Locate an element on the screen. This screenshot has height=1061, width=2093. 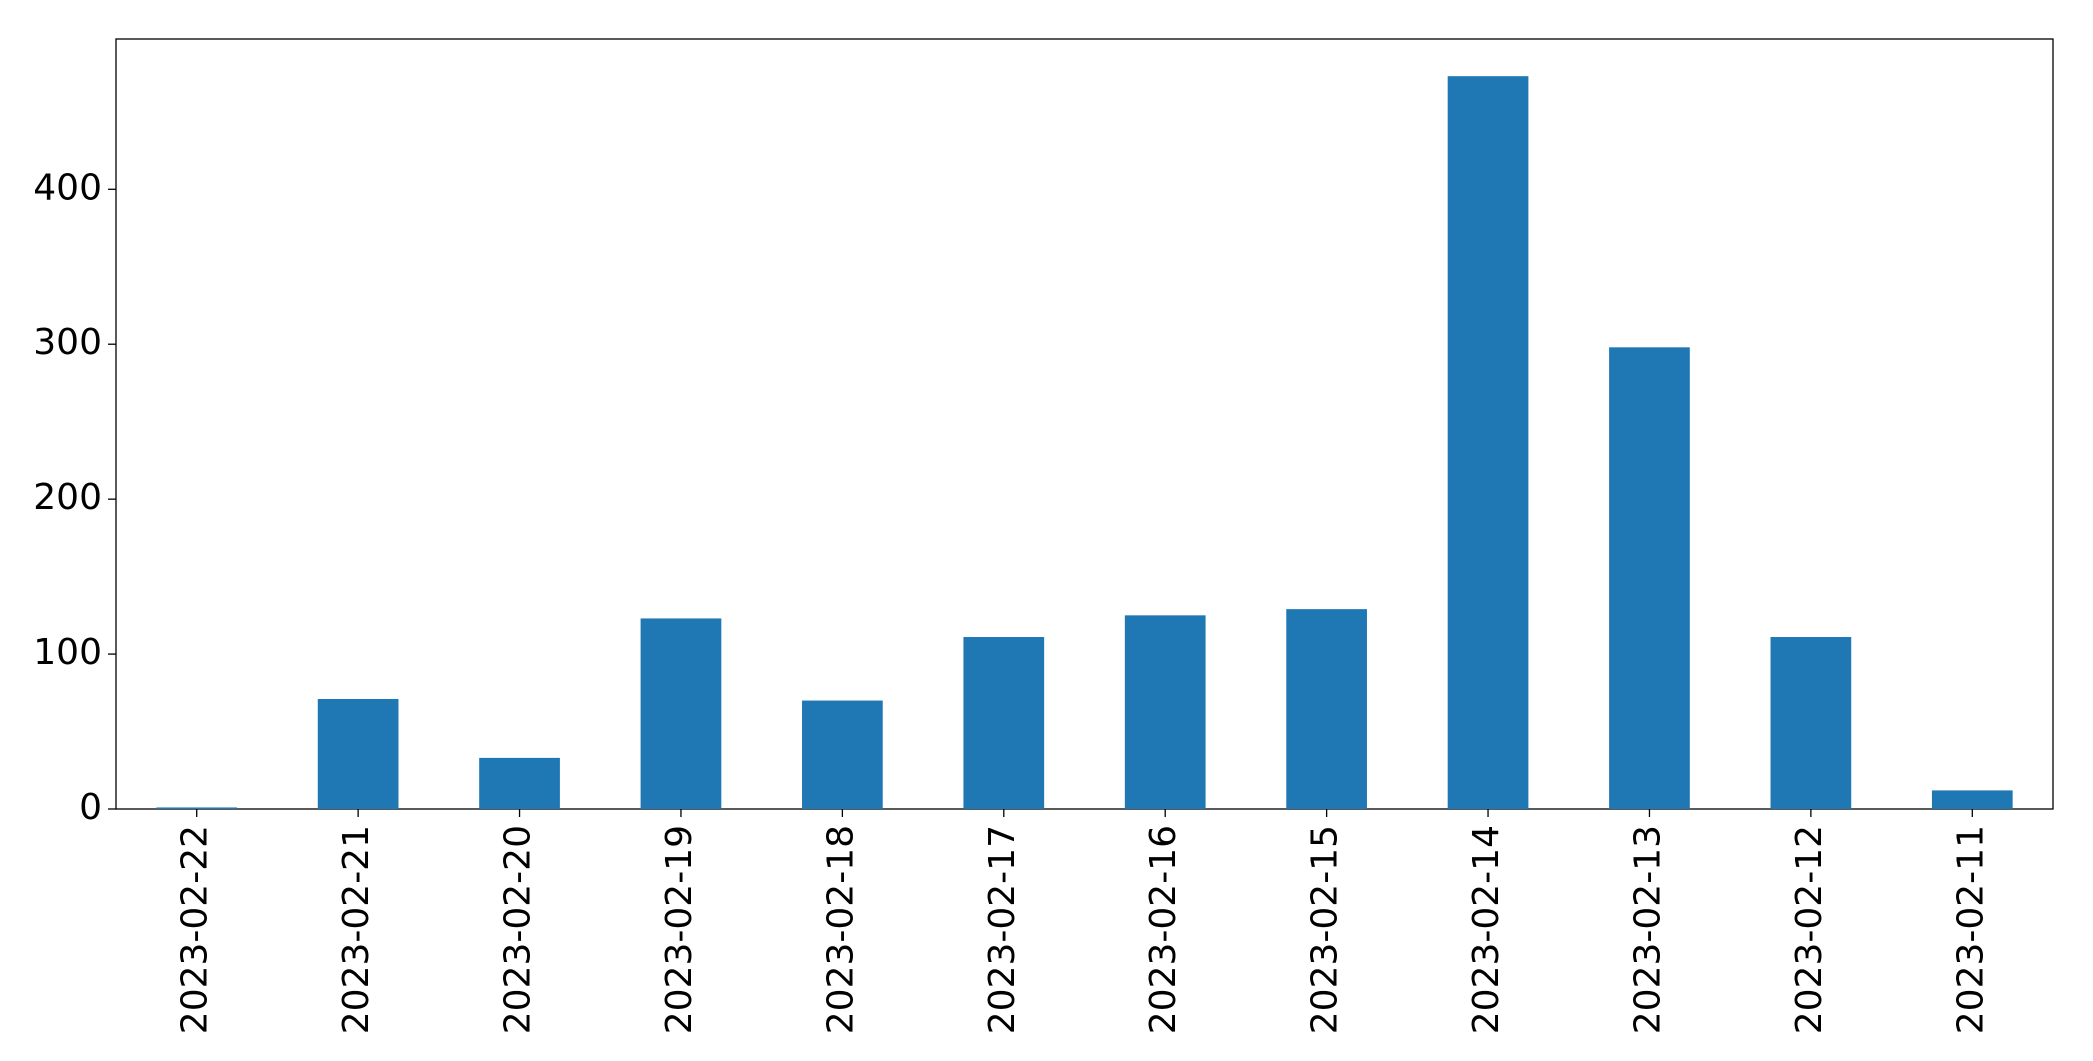
x-tick-label: 2023-02-18 is located at coordinates (840, 929).